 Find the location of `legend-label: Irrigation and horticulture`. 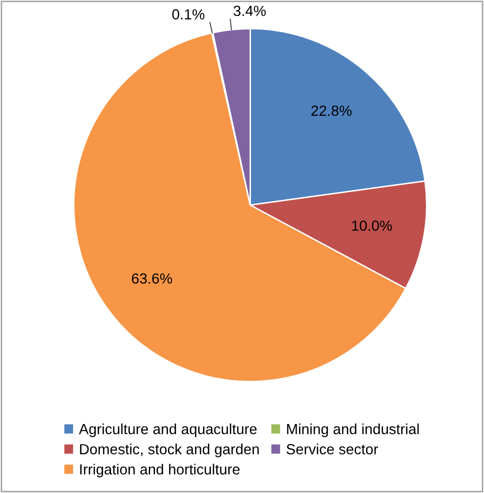

legend-label: Irrigation and horticulture is located at coordinates (160, 471).